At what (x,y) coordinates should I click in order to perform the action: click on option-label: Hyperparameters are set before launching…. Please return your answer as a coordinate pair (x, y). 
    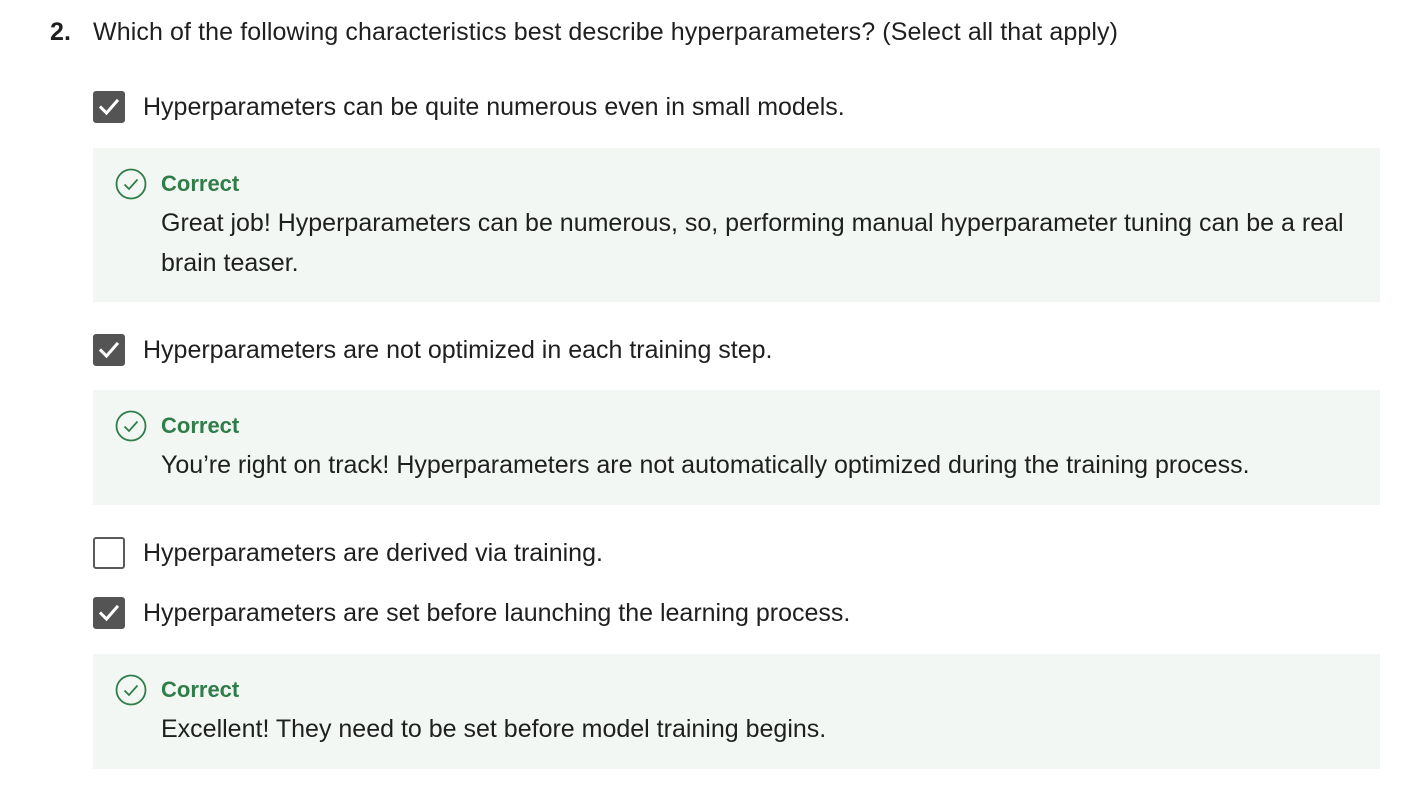
    Looking at the image, I should click on (497, 613).